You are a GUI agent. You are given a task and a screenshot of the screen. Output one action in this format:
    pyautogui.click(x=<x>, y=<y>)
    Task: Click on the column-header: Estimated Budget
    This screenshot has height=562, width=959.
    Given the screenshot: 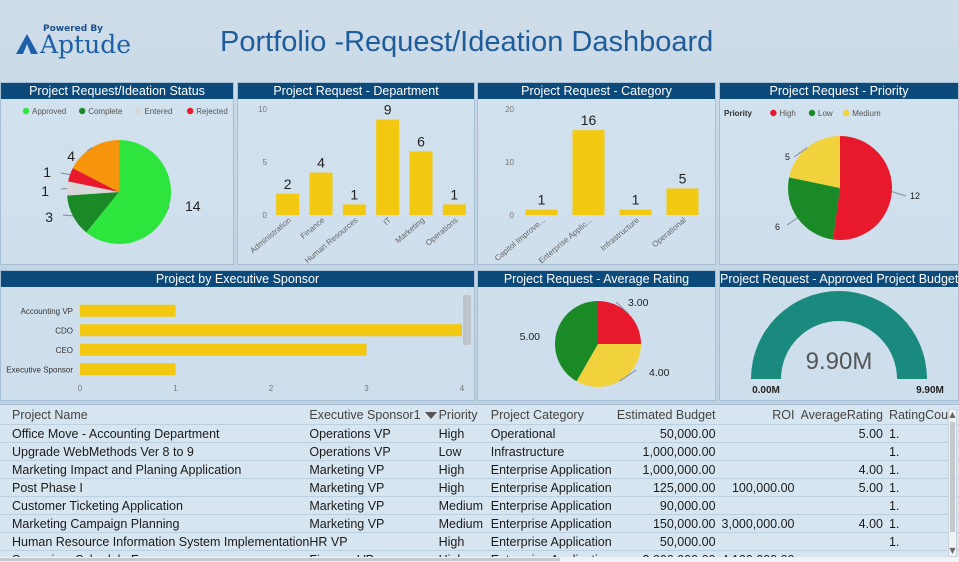 What is the action you would take?
    pyautogui.click(x=669, y=415)
    